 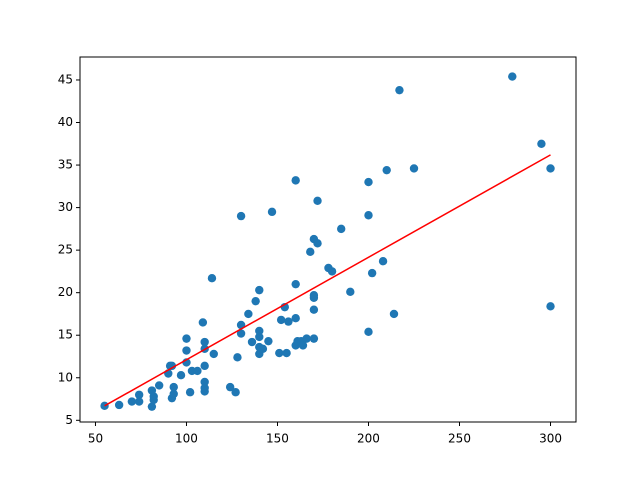 I want to click on y-tick-label: 35, so click(x=65, y=165).